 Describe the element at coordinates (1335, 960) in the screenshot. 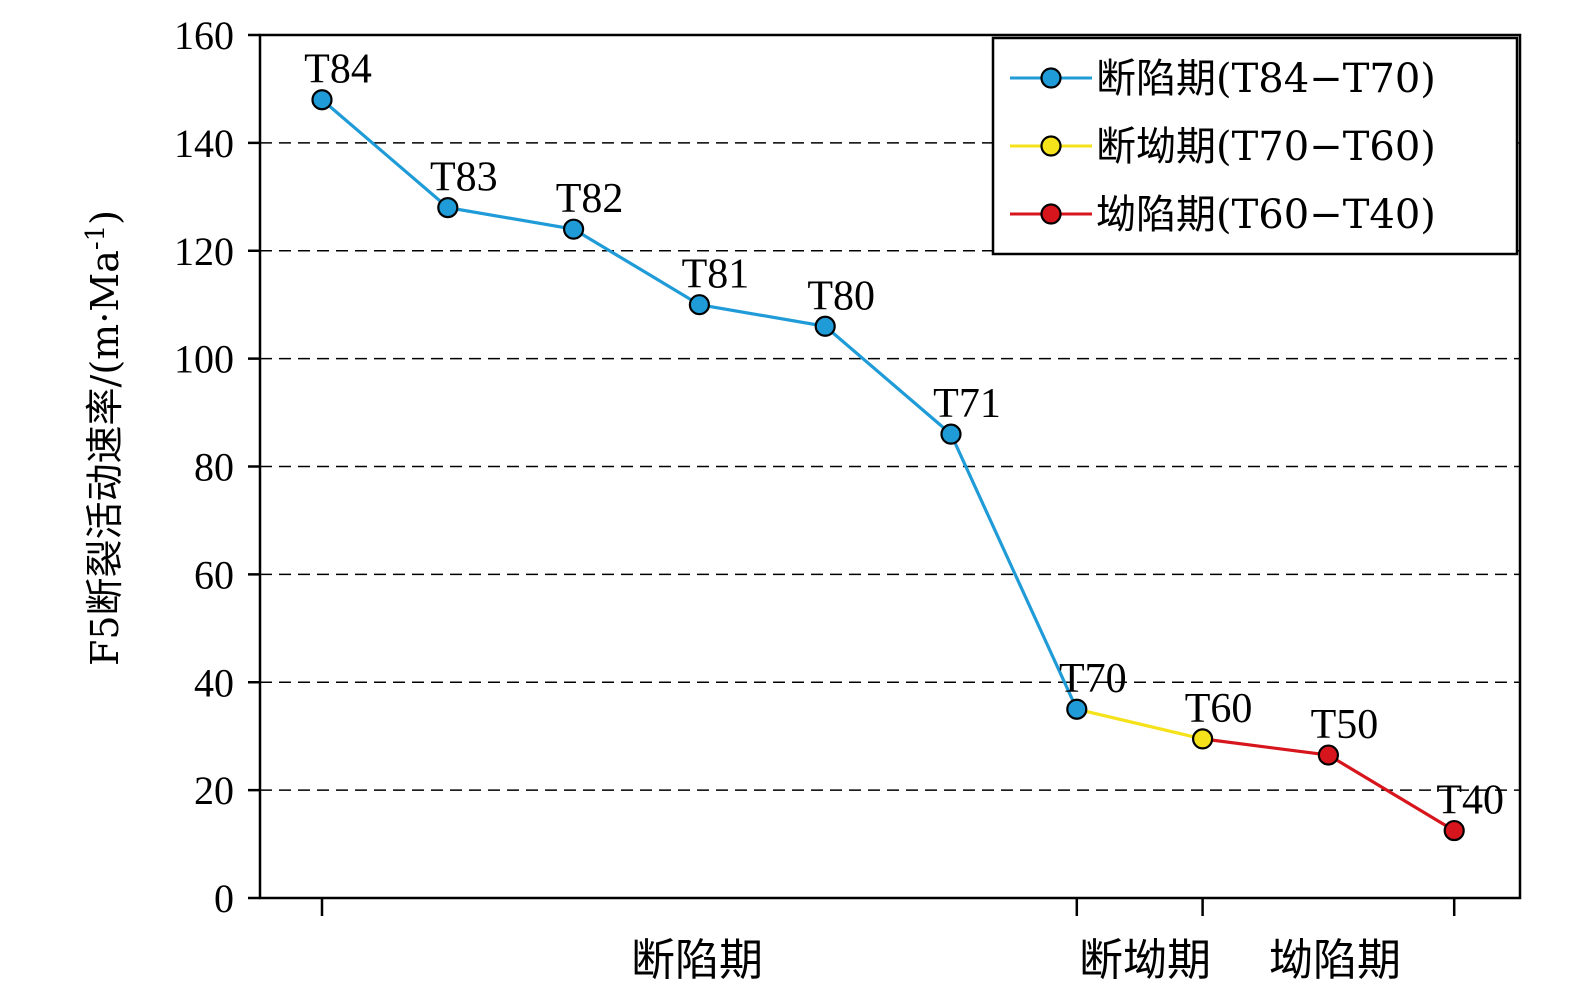

I see `phase-label-depression: 坳陷期` at that location.